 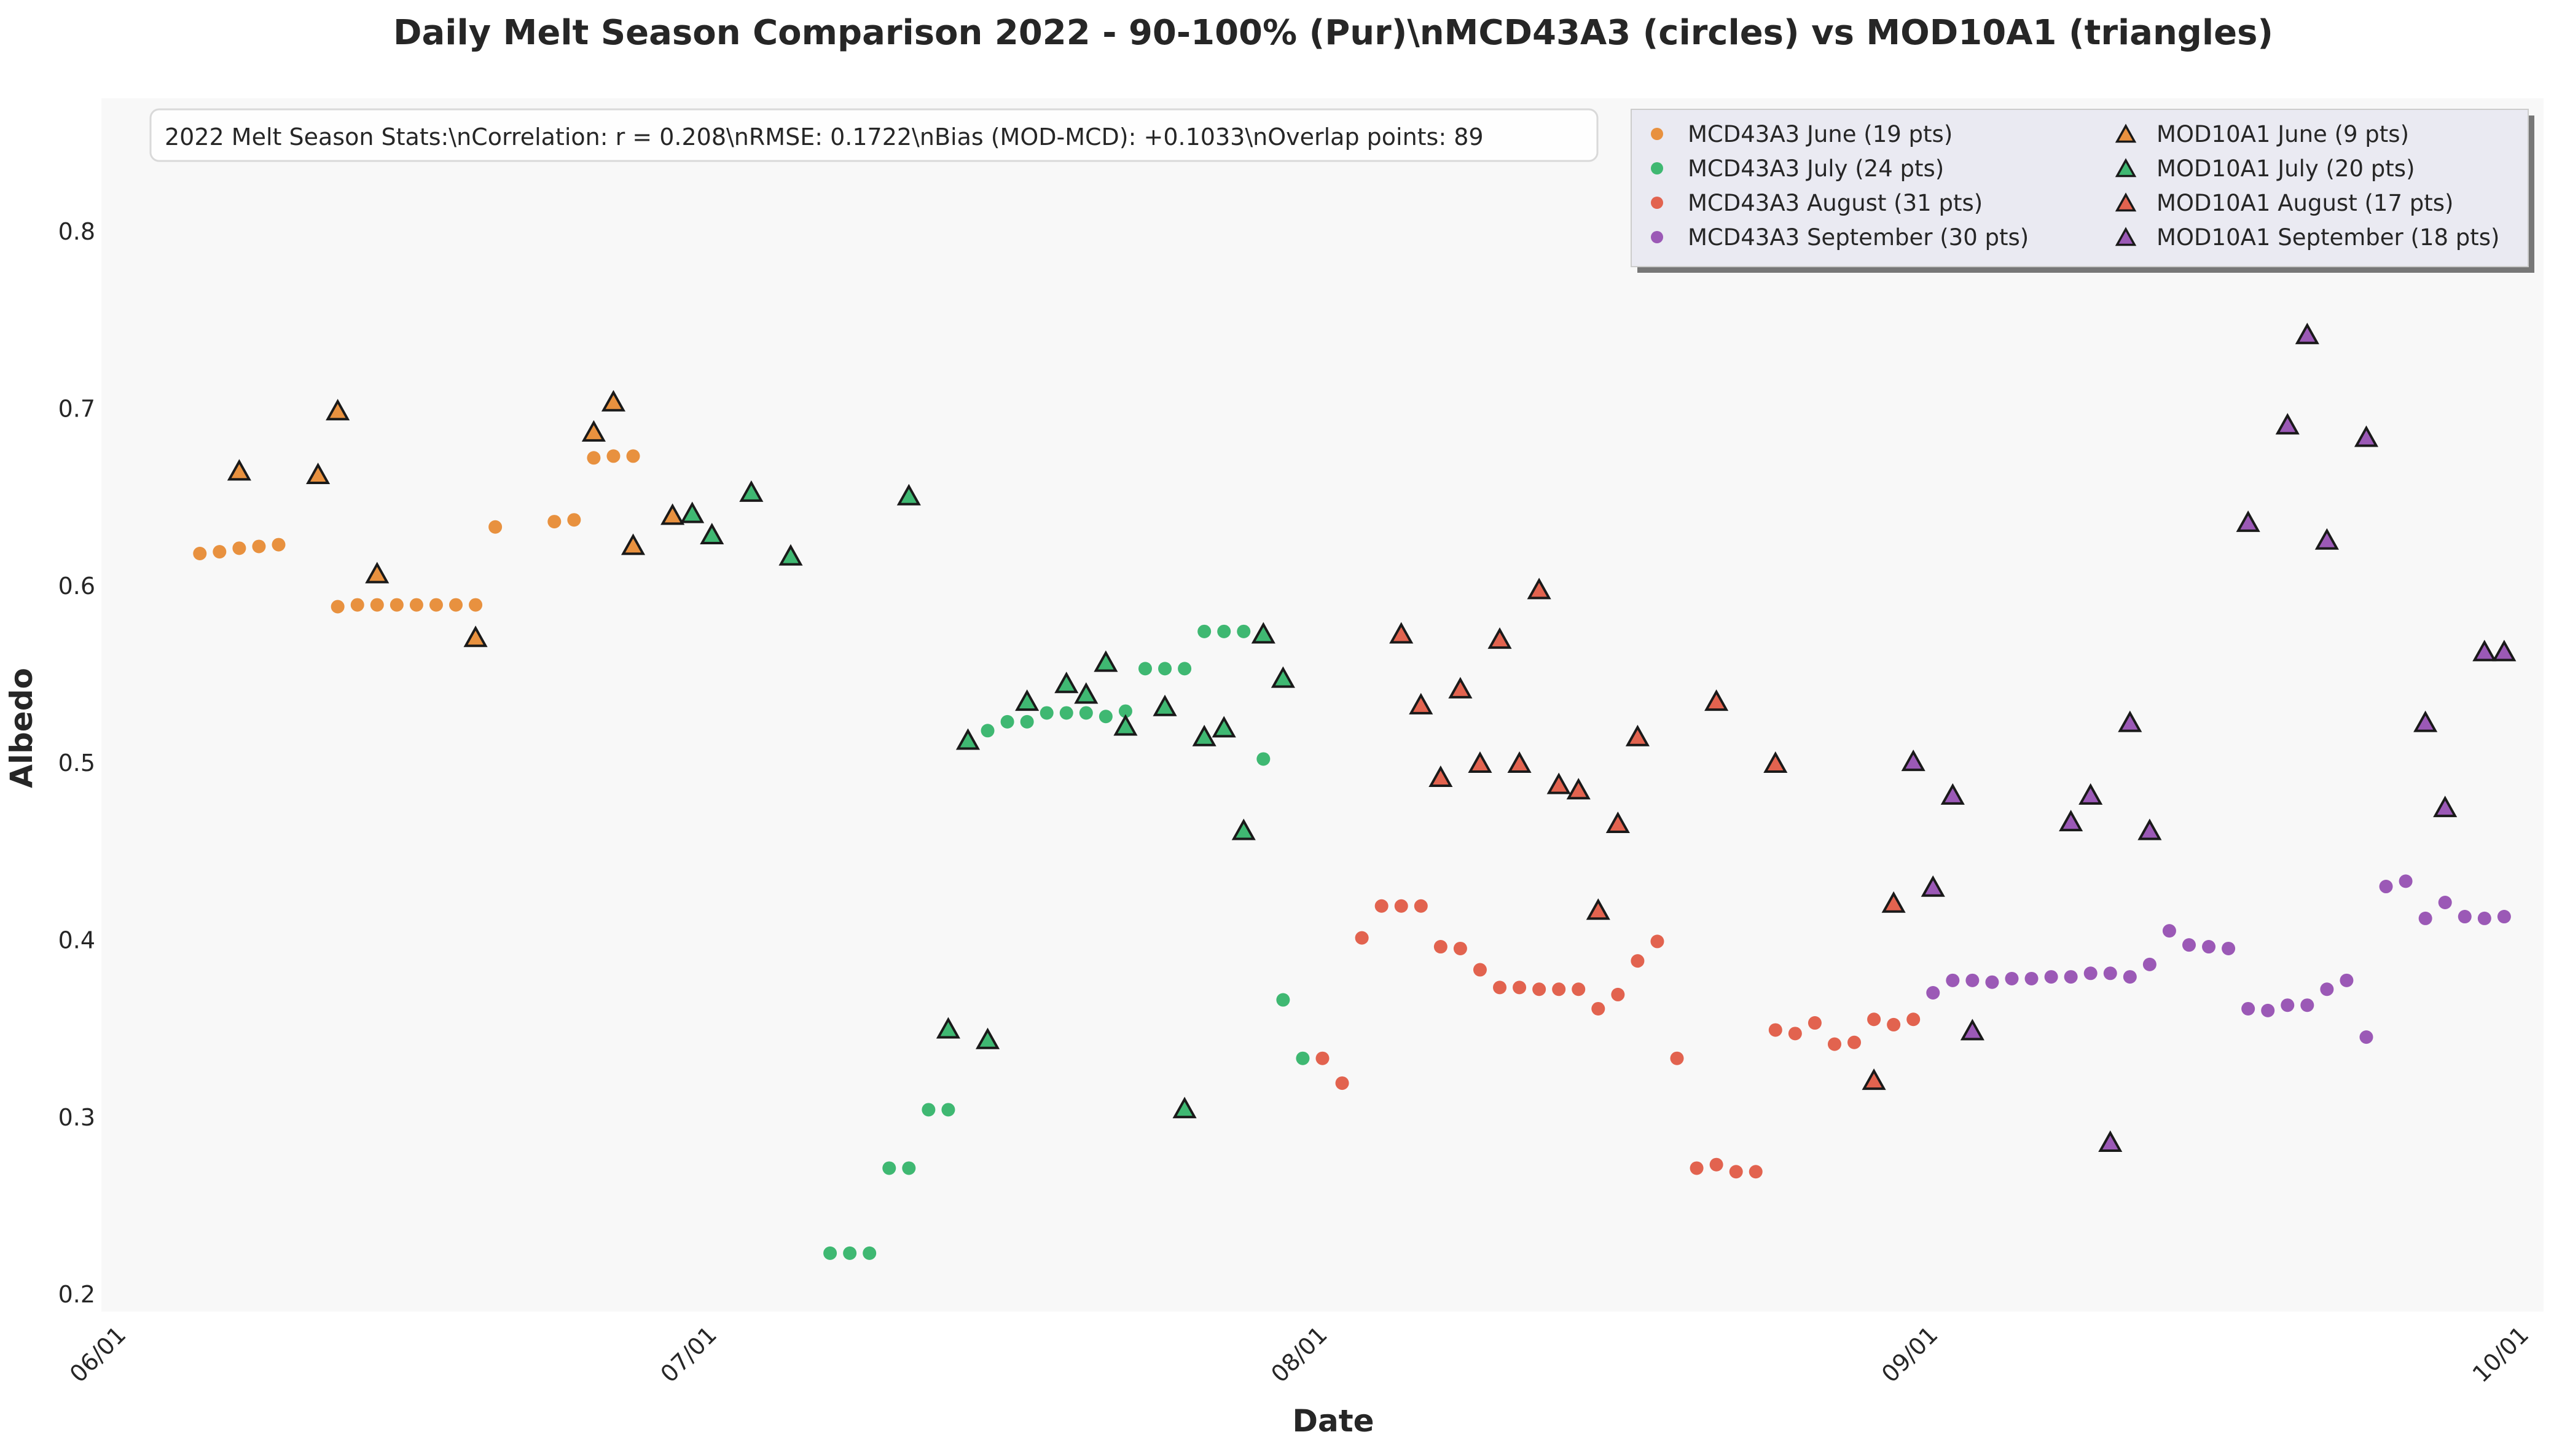 What do you see at coordinates (1816, 168) in the screenshot?
I see `legend-label: MCD43A3 July (24 pts)` at bounding box center [1816, 168].